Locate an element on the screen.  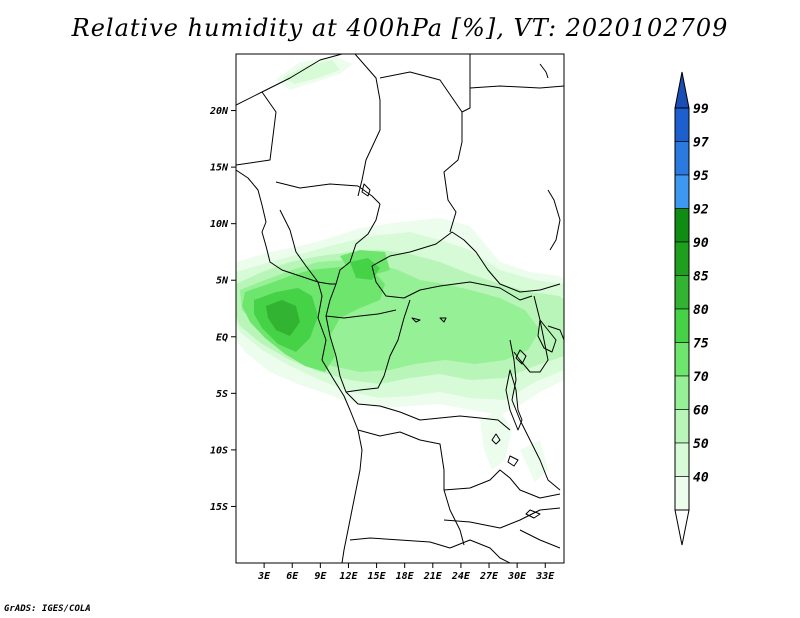
lon-tick-label: 30E is located at coordinates (517, 576).